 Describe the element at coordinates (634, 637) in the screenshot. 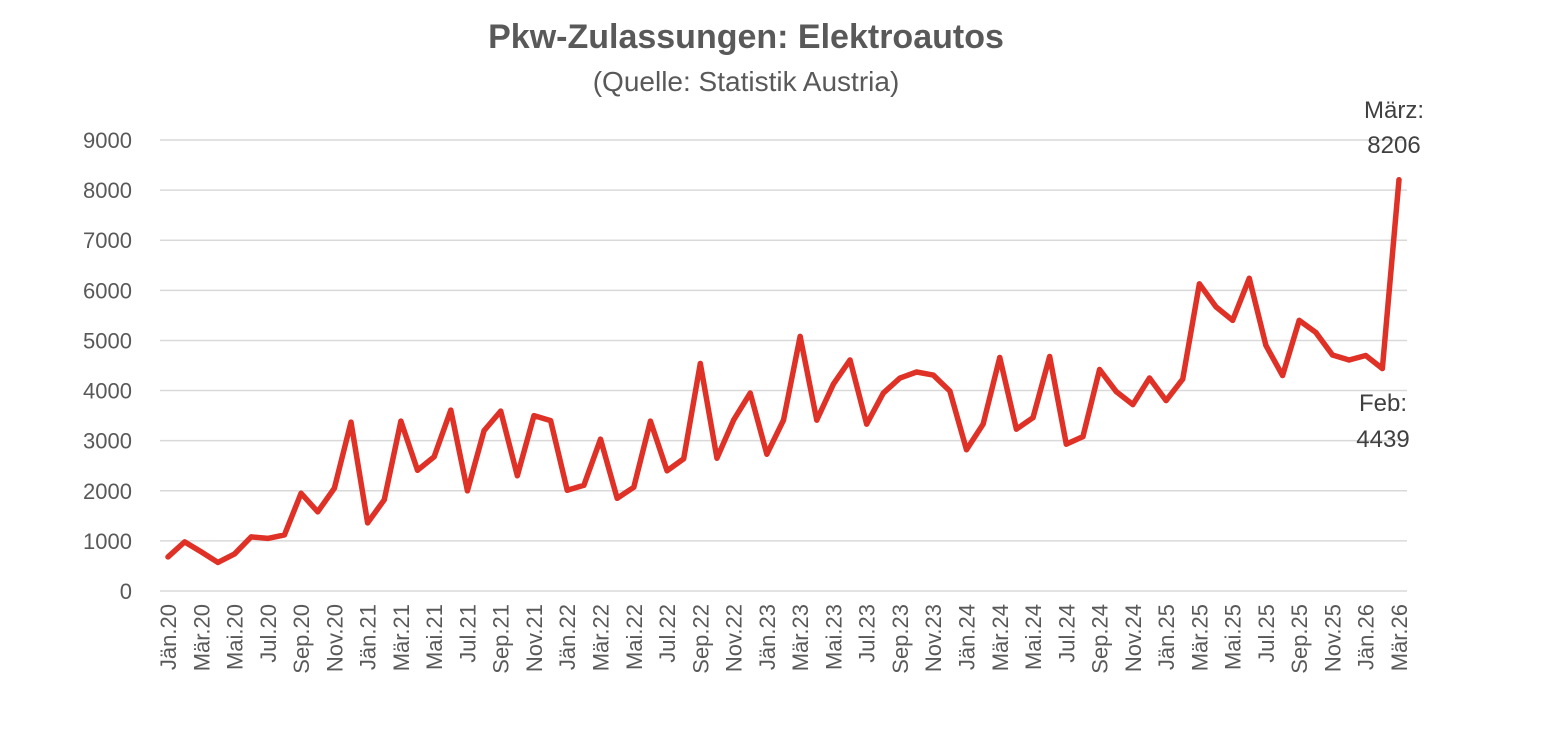

I see `x-tick-label: Mai.22` at that location.